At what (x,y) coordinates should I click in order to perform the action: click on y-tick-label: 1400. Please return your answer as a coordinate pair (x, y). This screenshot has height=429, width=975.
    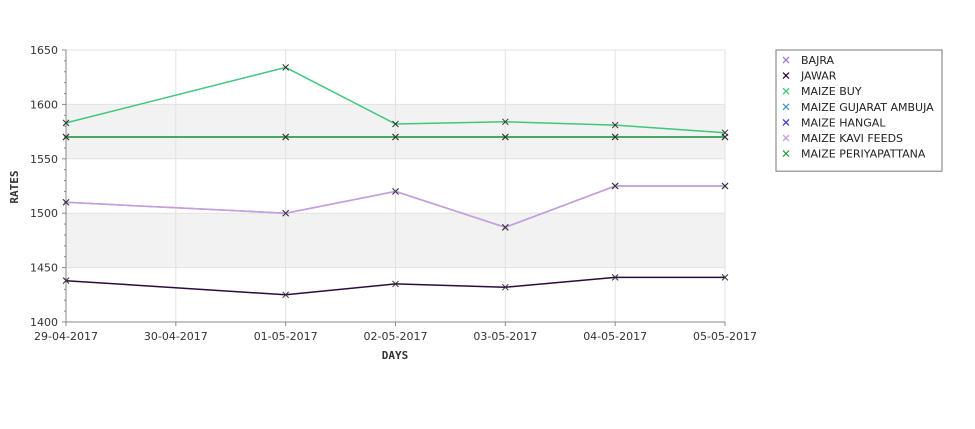
    Looking at the image, I should click on (44, 322).